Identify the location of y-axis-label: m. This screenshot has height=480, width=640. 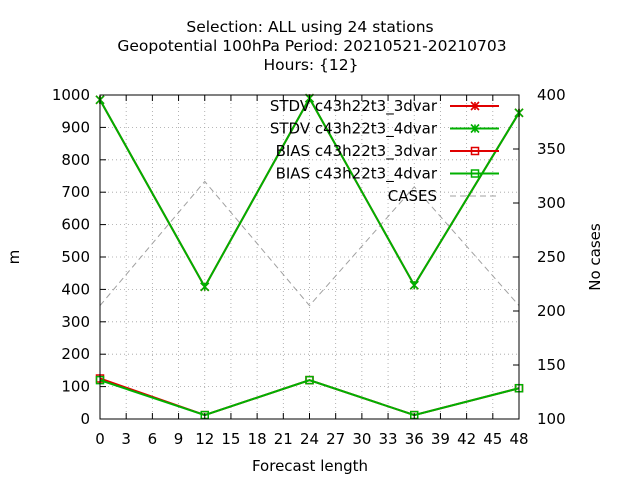
(14, 257).